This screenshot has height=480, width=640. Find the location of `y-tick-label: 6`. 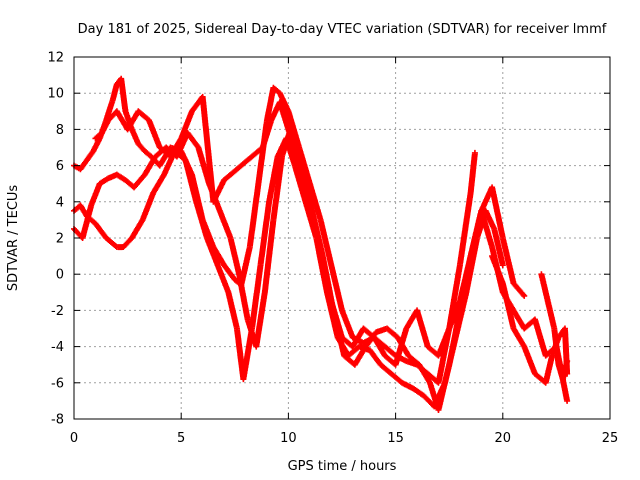

y-tick-label: 6 is located at coordinates (60, 166).